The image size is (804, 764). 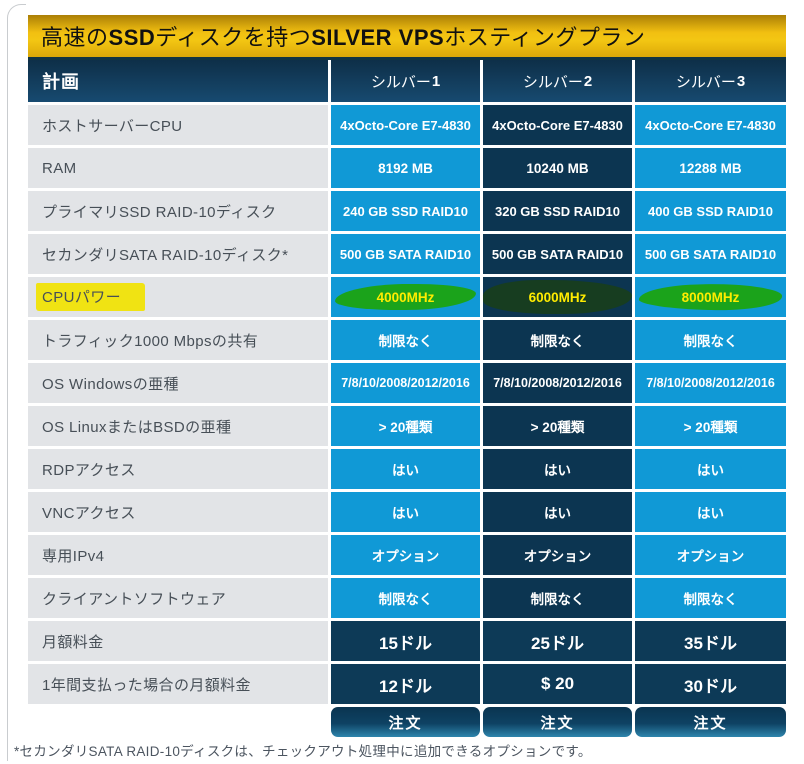 I want to click on plan-value-cell: 30ドル, so click(x=710, y=684).